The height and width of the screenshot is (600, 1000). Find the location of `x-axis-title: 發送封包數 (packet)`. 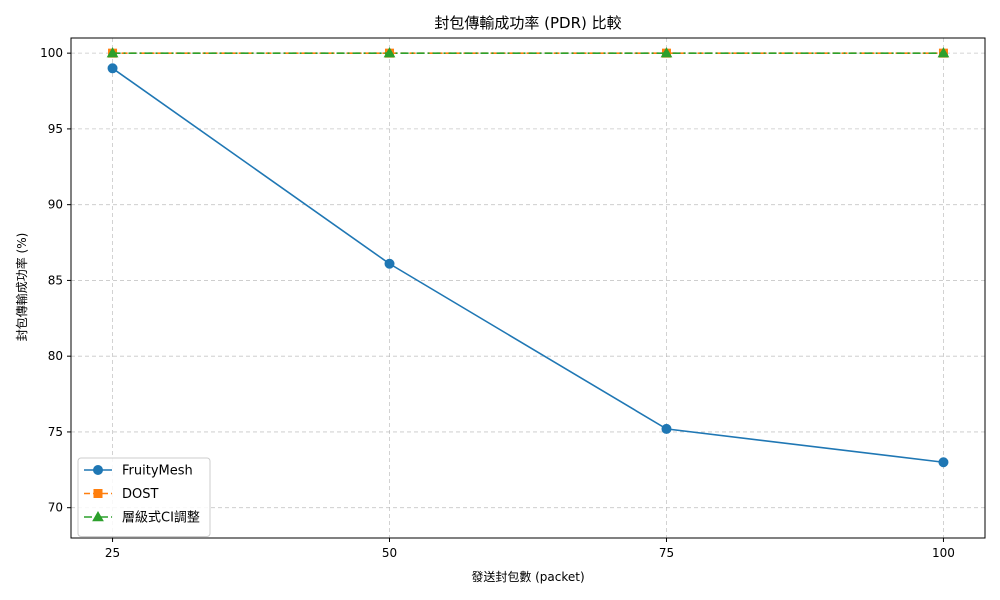

x-axis-title: 發送封包數 (packet) is located at coordinates (527, 576).